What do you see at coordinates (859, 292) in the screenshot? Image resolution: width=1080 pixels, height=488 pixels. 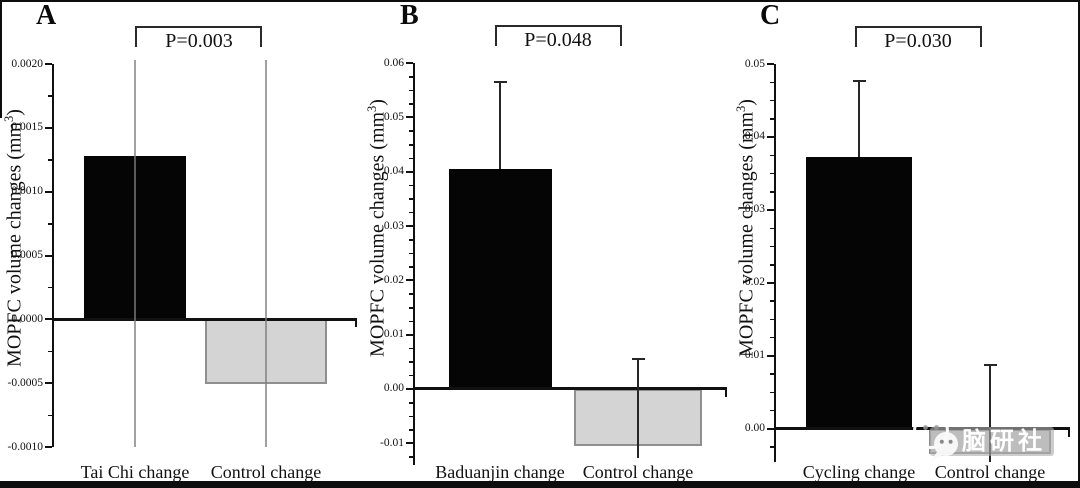 I see `bar-treatment` at bounding box center [859, 292].